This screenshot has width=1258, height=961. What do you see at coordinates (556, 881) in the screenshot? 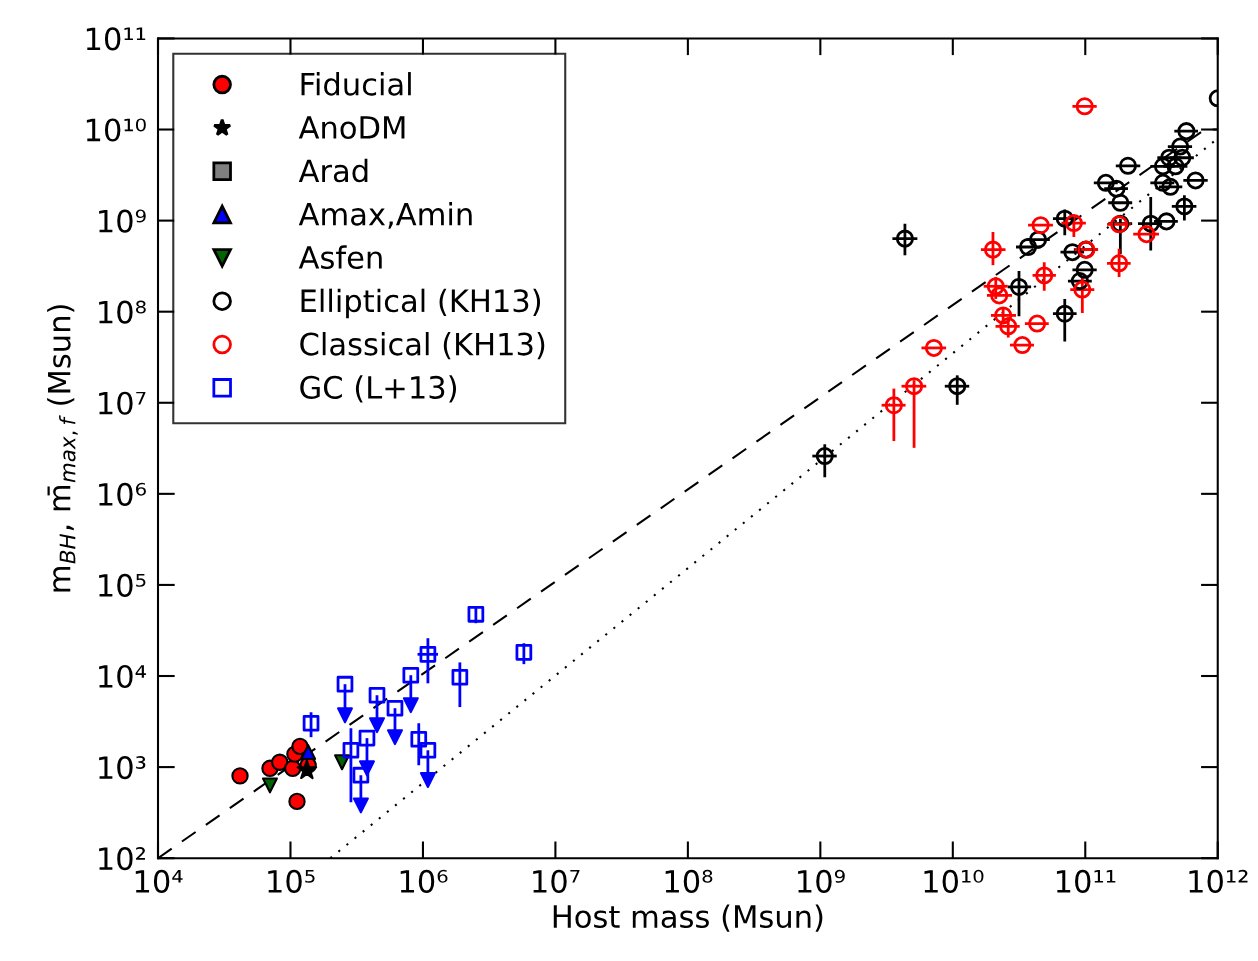
I see `x-tick-label: 10⁷` at bounding box center [556, 881].